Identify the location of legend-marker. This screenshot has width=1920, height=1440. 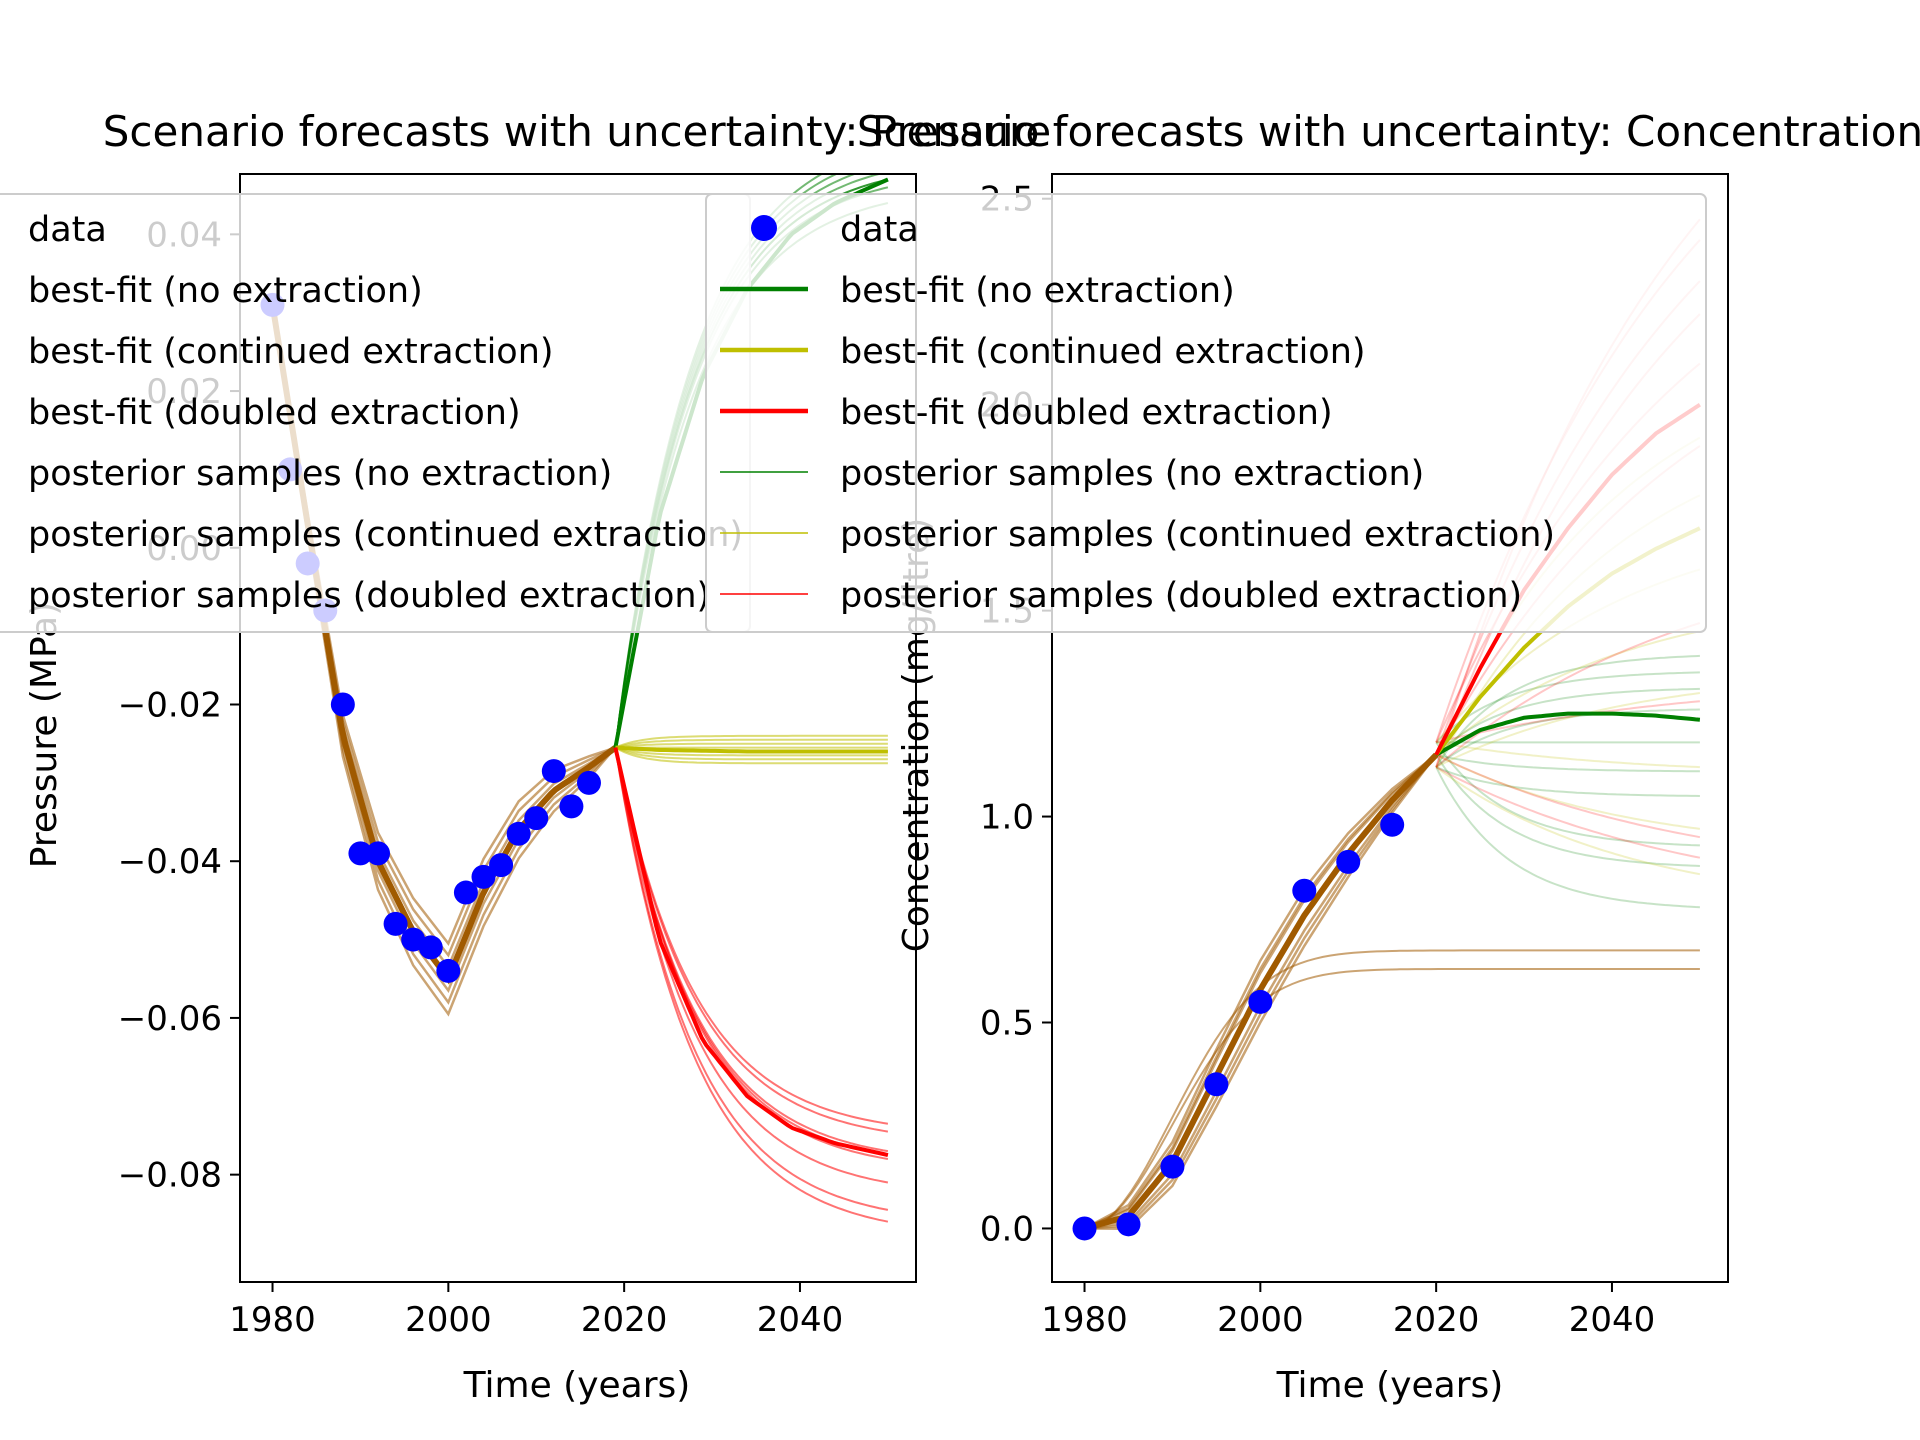
(764, 228).